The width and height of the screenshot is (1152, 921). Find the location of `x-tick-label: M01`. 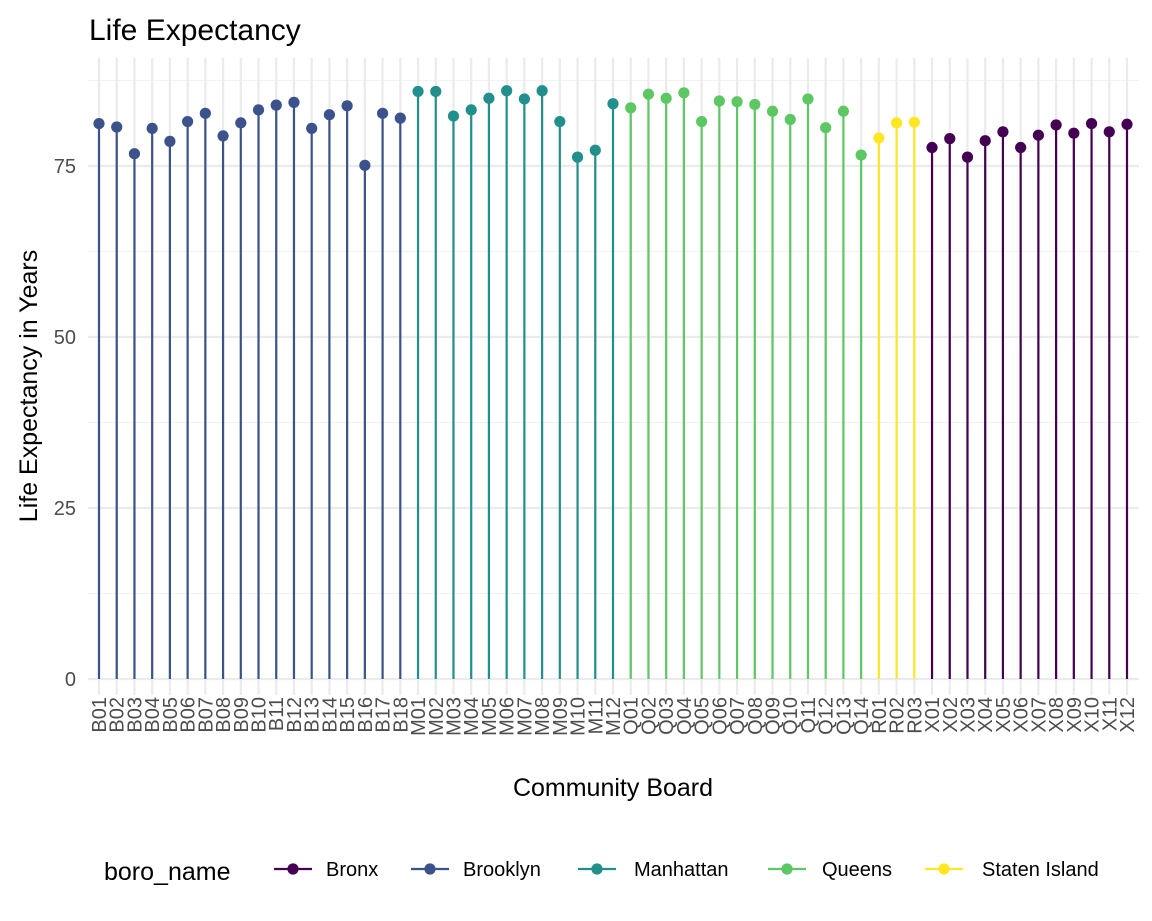

x-tick-label: M01 is located at coordinates (419, 716).